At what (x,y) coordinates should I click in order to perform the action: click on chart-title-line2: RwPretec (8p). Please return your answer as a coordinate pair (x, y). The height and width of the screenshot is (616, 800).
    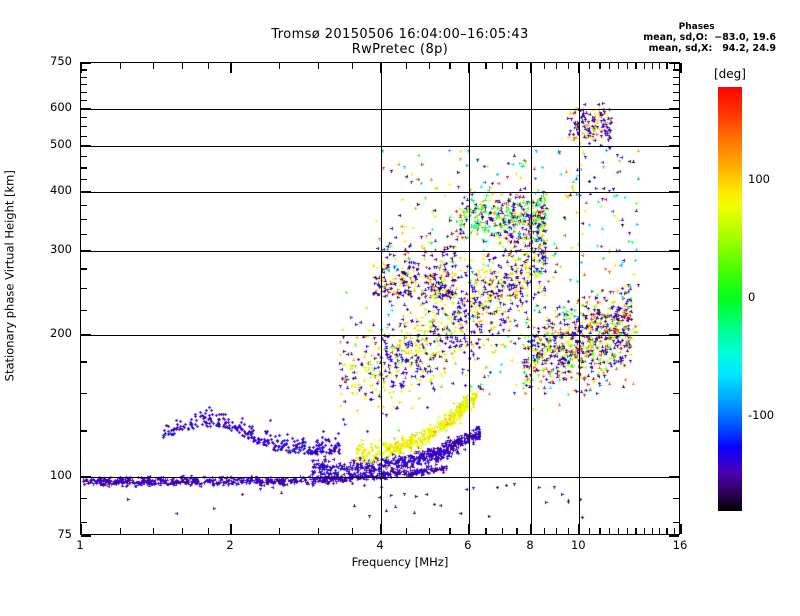
    Looking at the image, I should click on (400, 49).